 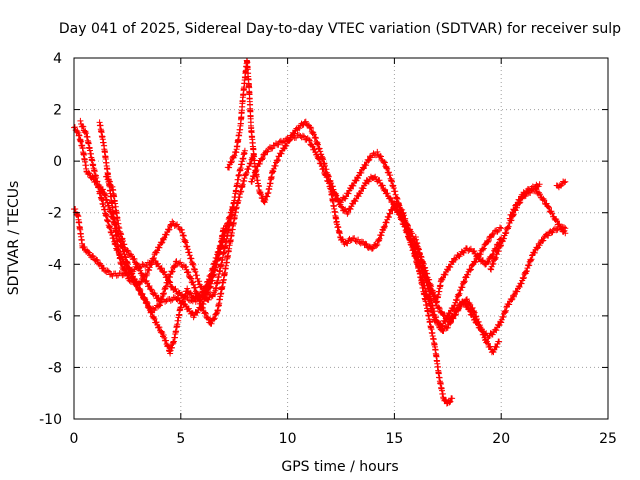 What do you see at coordinates (55, 368) in the screenshot?
I see `y-tick-label: -8` at bounding box center [55, 368].